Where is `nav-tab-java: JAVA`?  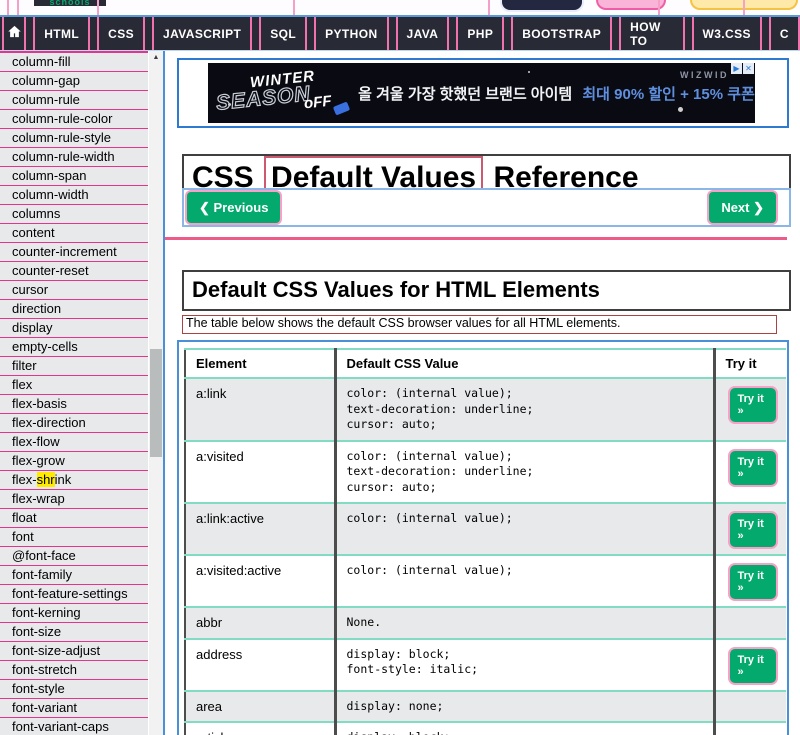 nav-tab-java: JAVA is located at coordinates (422, 33).